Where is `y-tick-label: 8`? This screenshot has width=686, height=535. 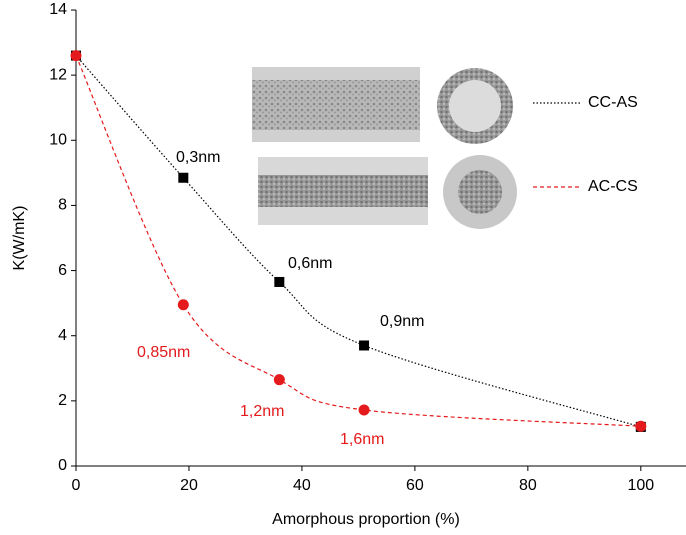
y-tick-label: 8 is located at coordinates (62, 205).